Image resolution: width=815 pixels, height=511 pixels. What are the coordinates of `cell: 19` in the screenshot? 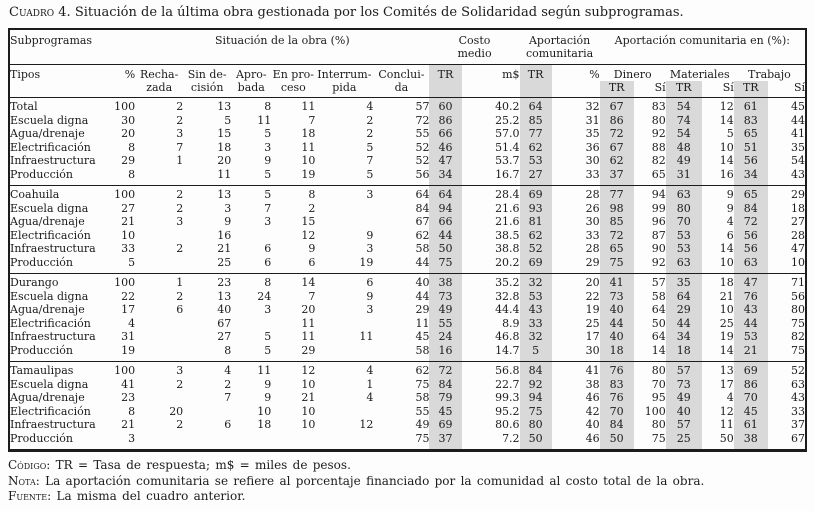 It's located at (128, 350).